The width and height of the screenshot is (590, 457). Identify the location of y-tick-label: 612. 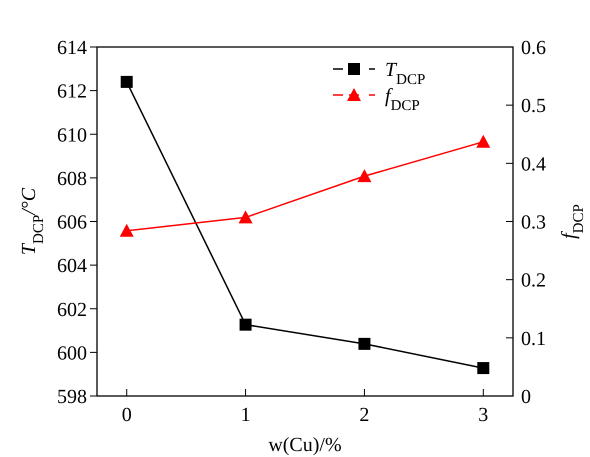
(72, 91).